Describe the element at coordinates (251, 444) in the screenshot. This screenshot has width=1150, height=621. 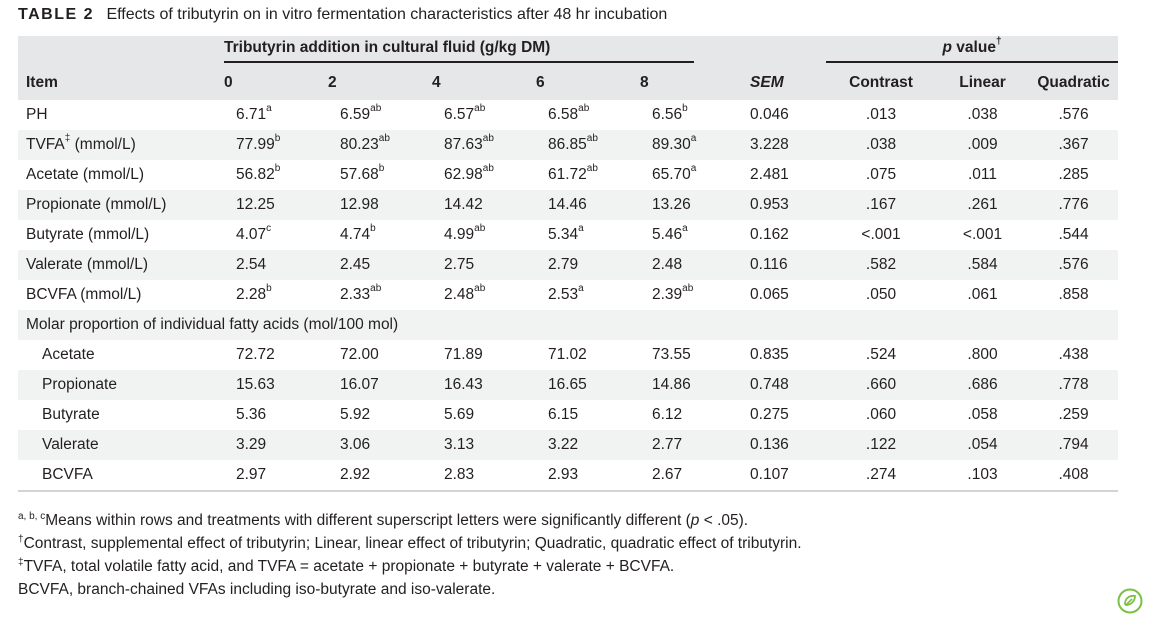
I see `table-cell: 3.29` at that location.